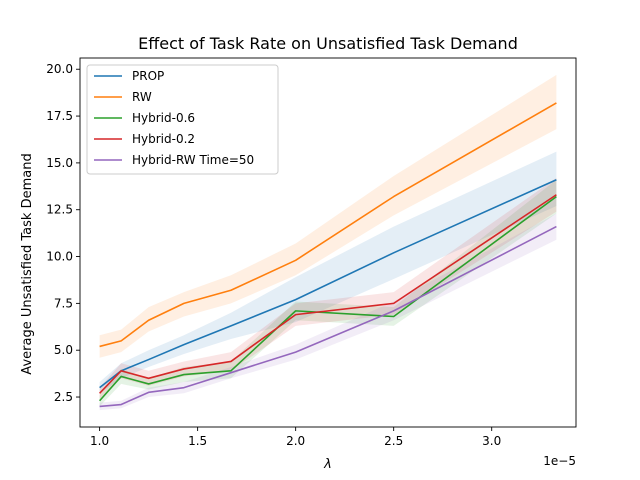 Image resolution: width=640 pixels, height=480 pixels. What do you see at coordinates (59, 163) in the screenshot?
I see `y-tick-label: 15.0` at bounding box center [59, 163].